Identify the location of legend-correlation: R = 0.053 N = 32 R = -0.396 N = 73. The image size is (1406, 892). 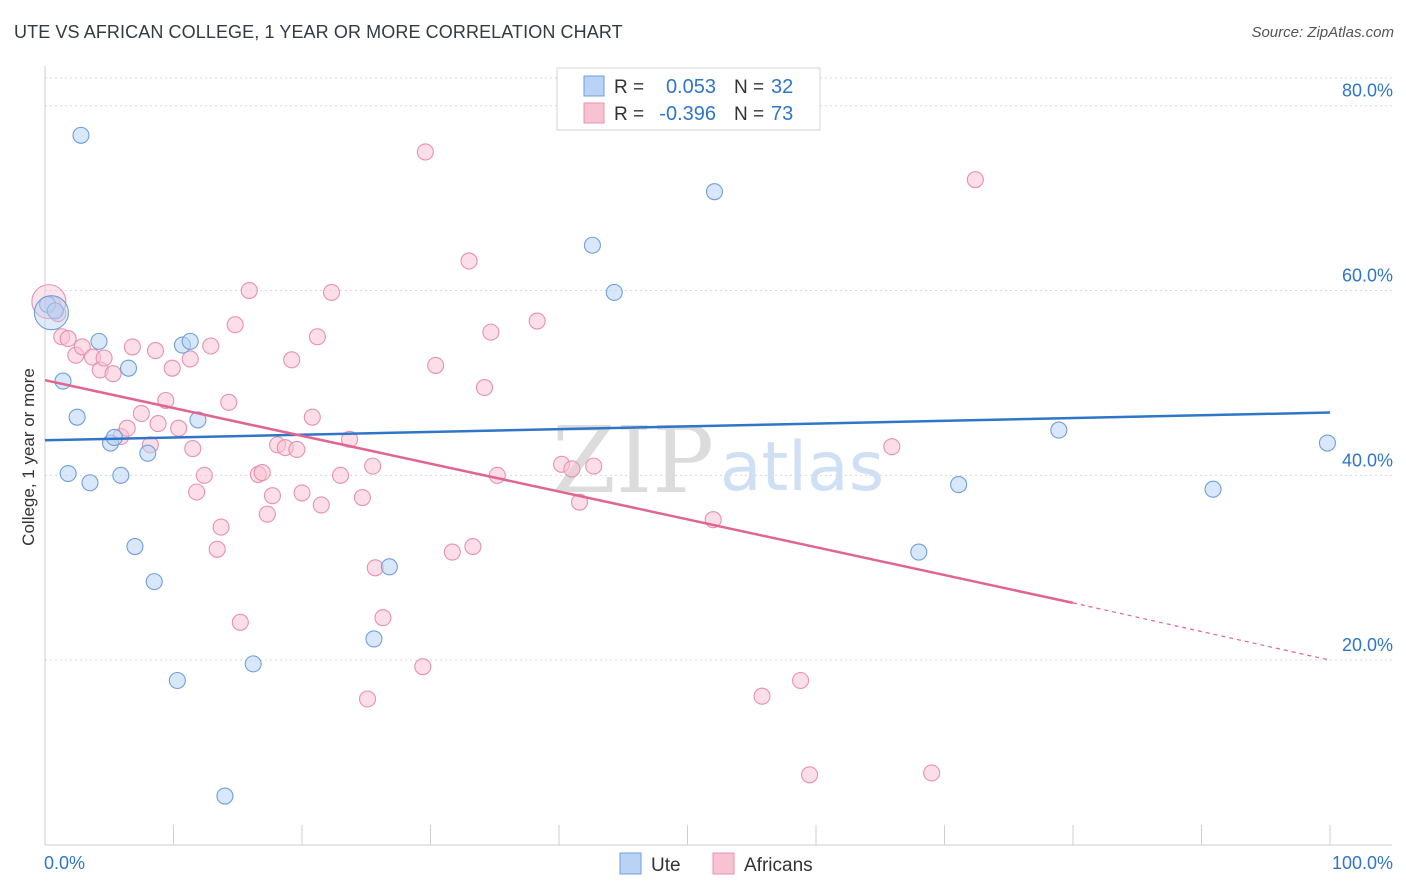
(688, 99).